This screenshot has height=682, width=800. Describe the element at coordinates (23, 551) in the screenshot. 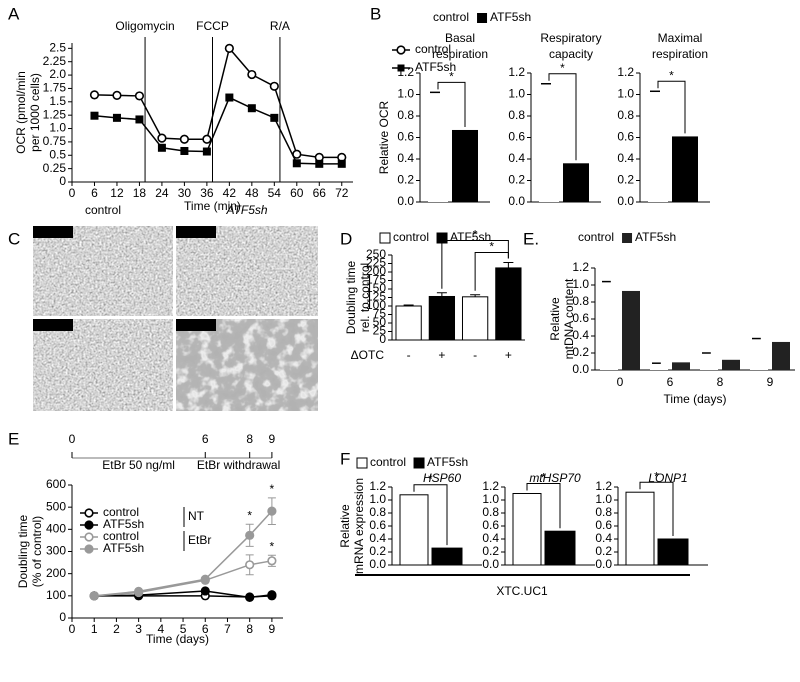

I see `y-axis-label: Doubling time` at that location.